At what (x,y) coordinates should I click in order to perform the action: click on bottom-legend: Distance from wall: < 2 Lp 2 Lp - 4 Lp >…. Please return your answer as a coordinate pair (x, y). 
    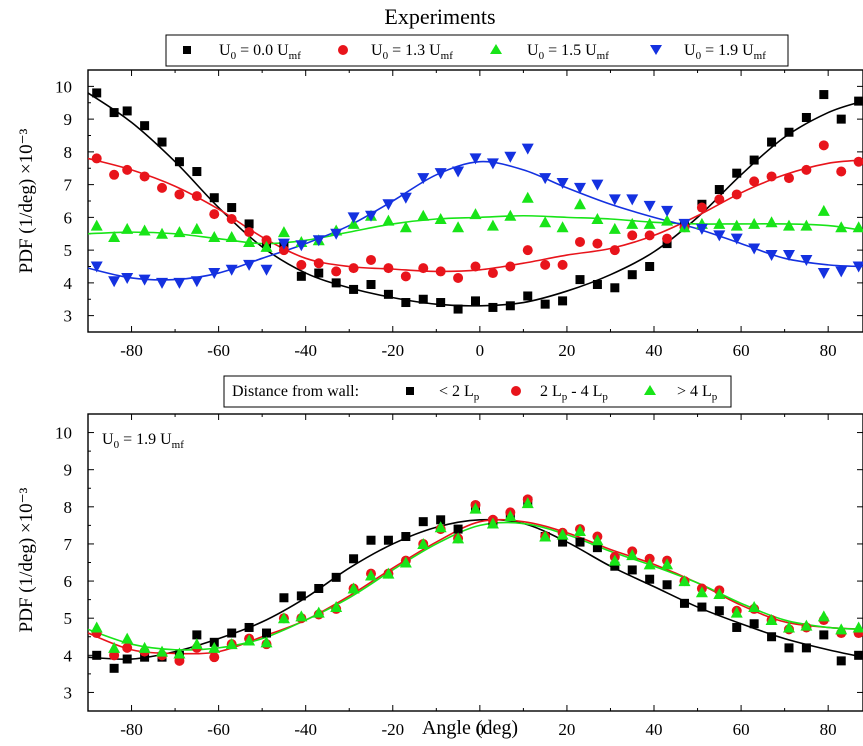
    Looking at the image, I should click on (477, 391).